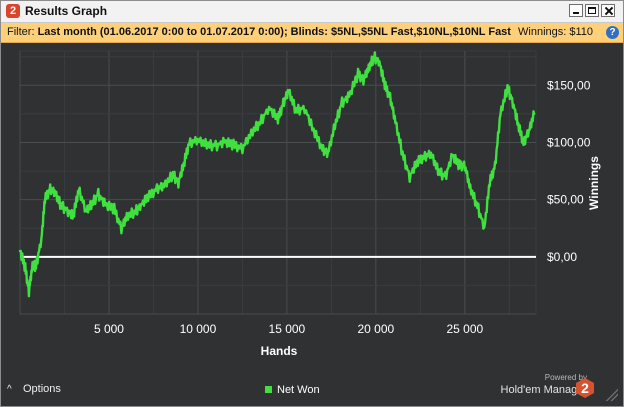 This screenshot has height=407, width=624. I want to click on holdem-manager-logo-icon: 2, so click(585, 388).